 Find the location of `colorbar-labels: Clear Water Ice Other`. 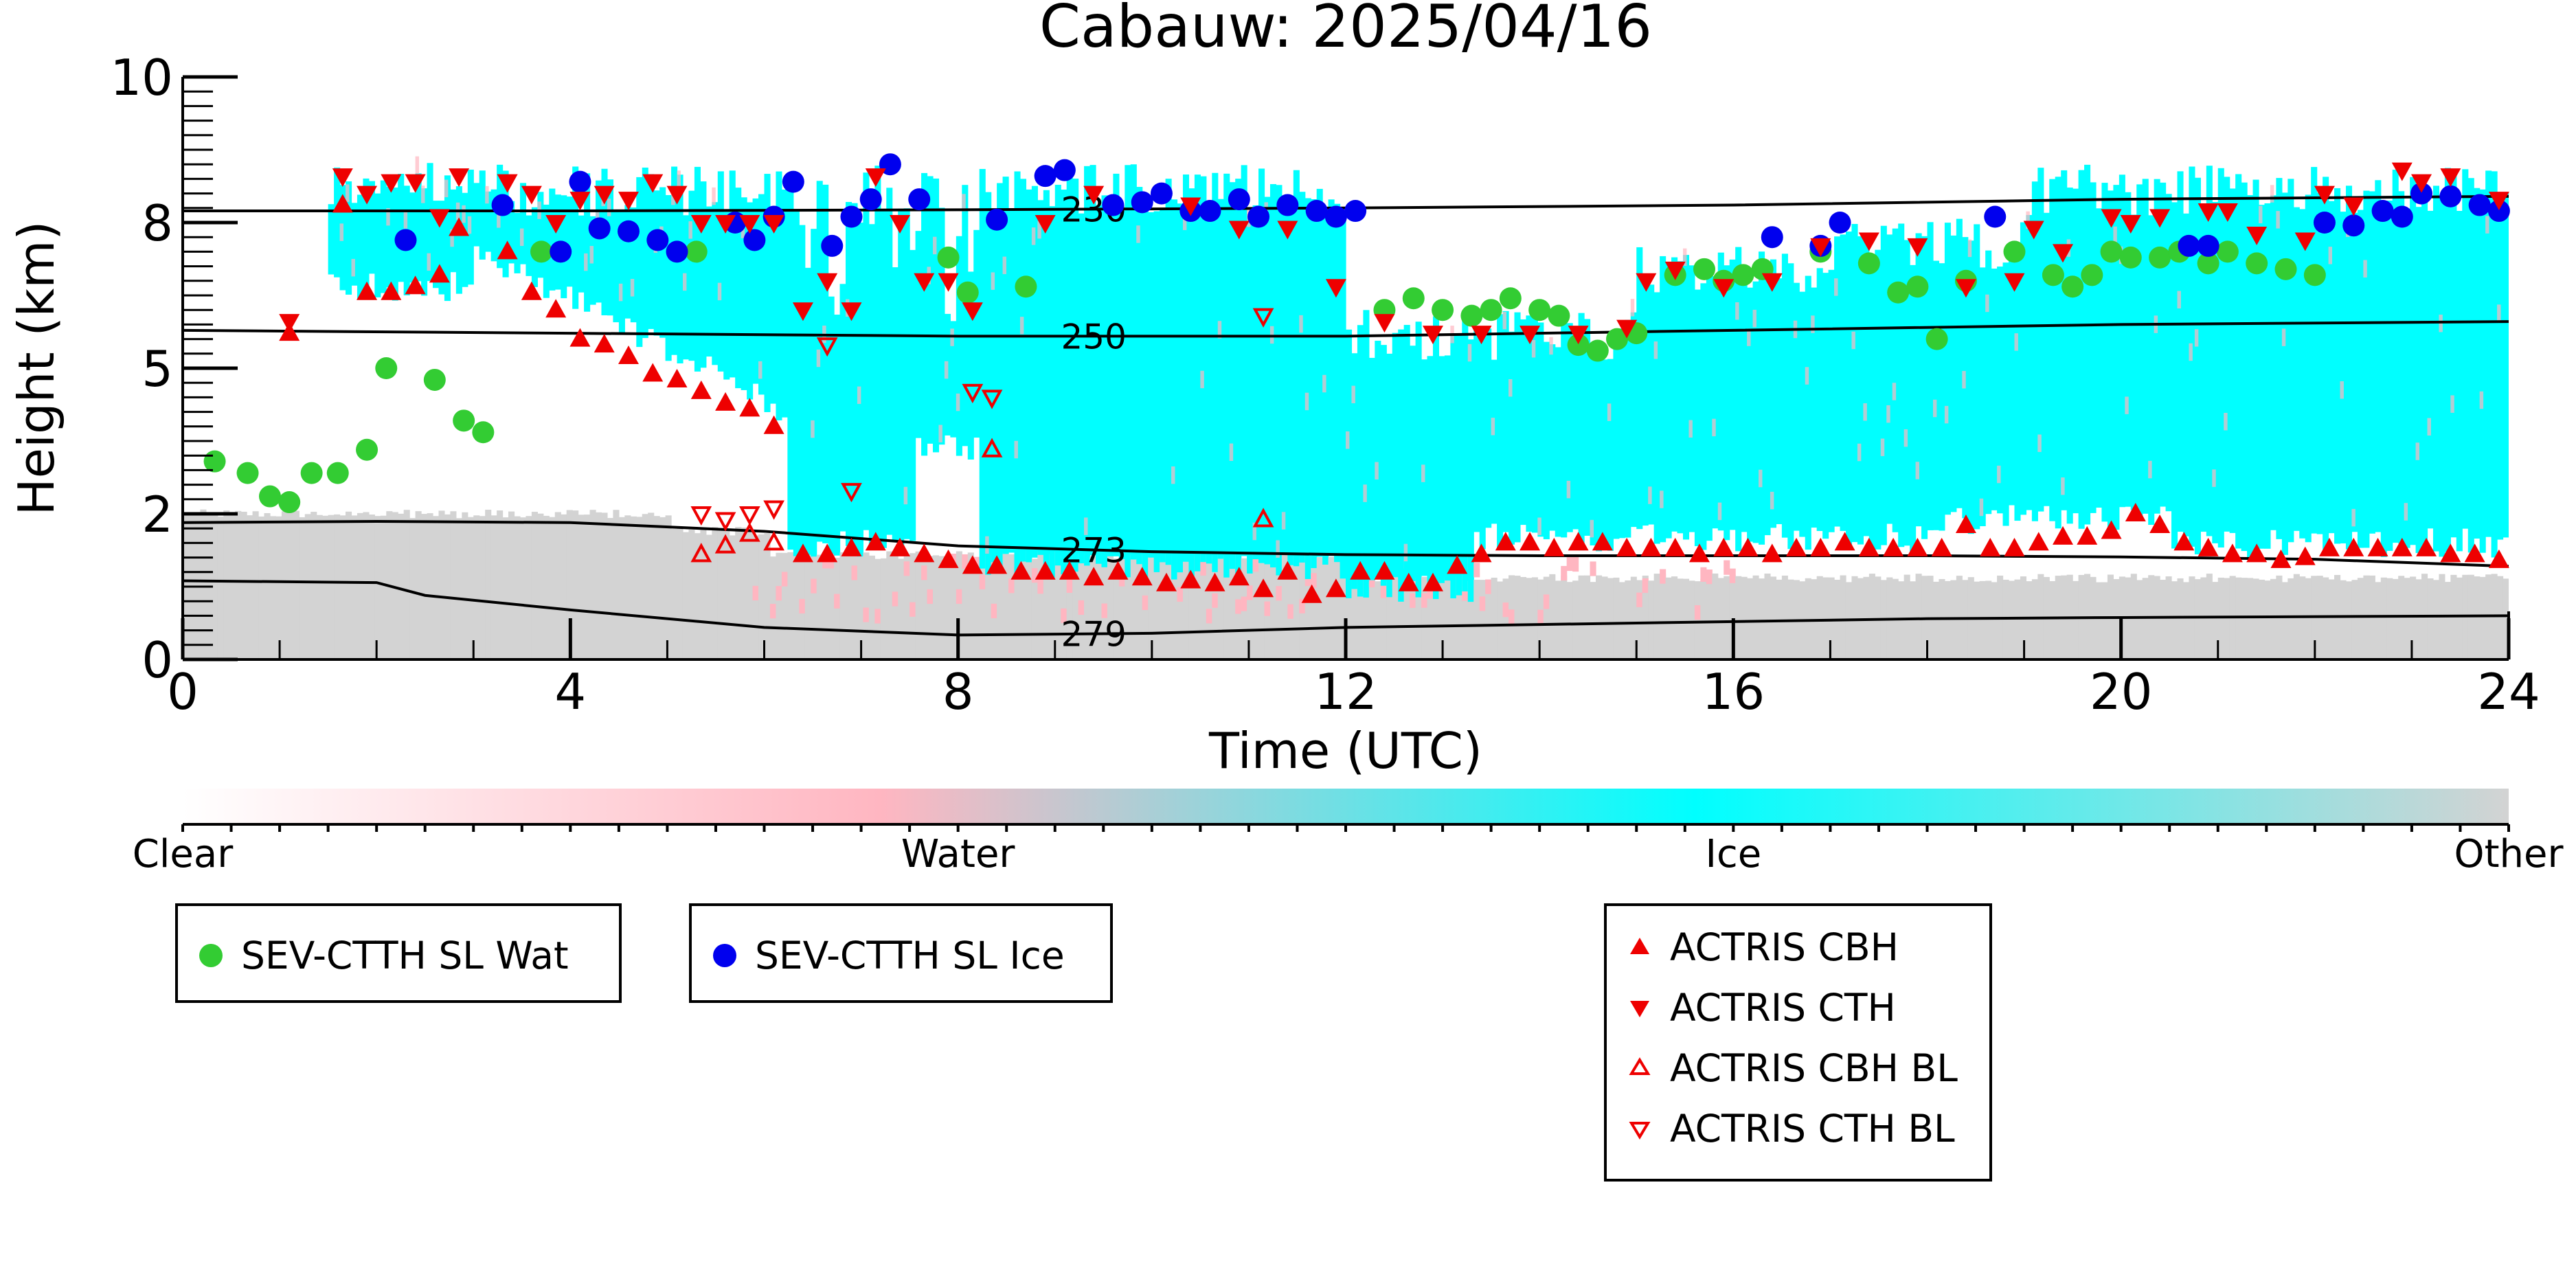

colorbar-labels: Clear Water Ice Other is located at coordinates (1348, 854).